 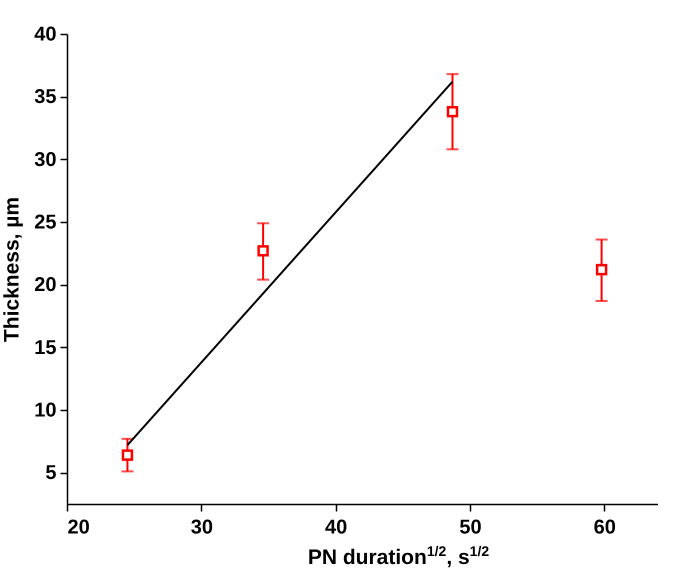 What do you see at coordinates (45, 223) in the screenshot?
I see `y-tick-label: 25` at bounding box center [45, 223].